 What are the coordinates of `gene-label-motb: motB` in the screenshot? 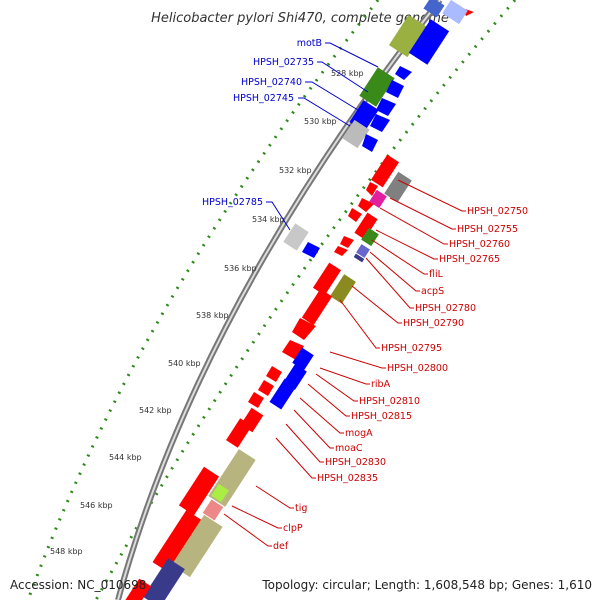 It's located at (309, 43).